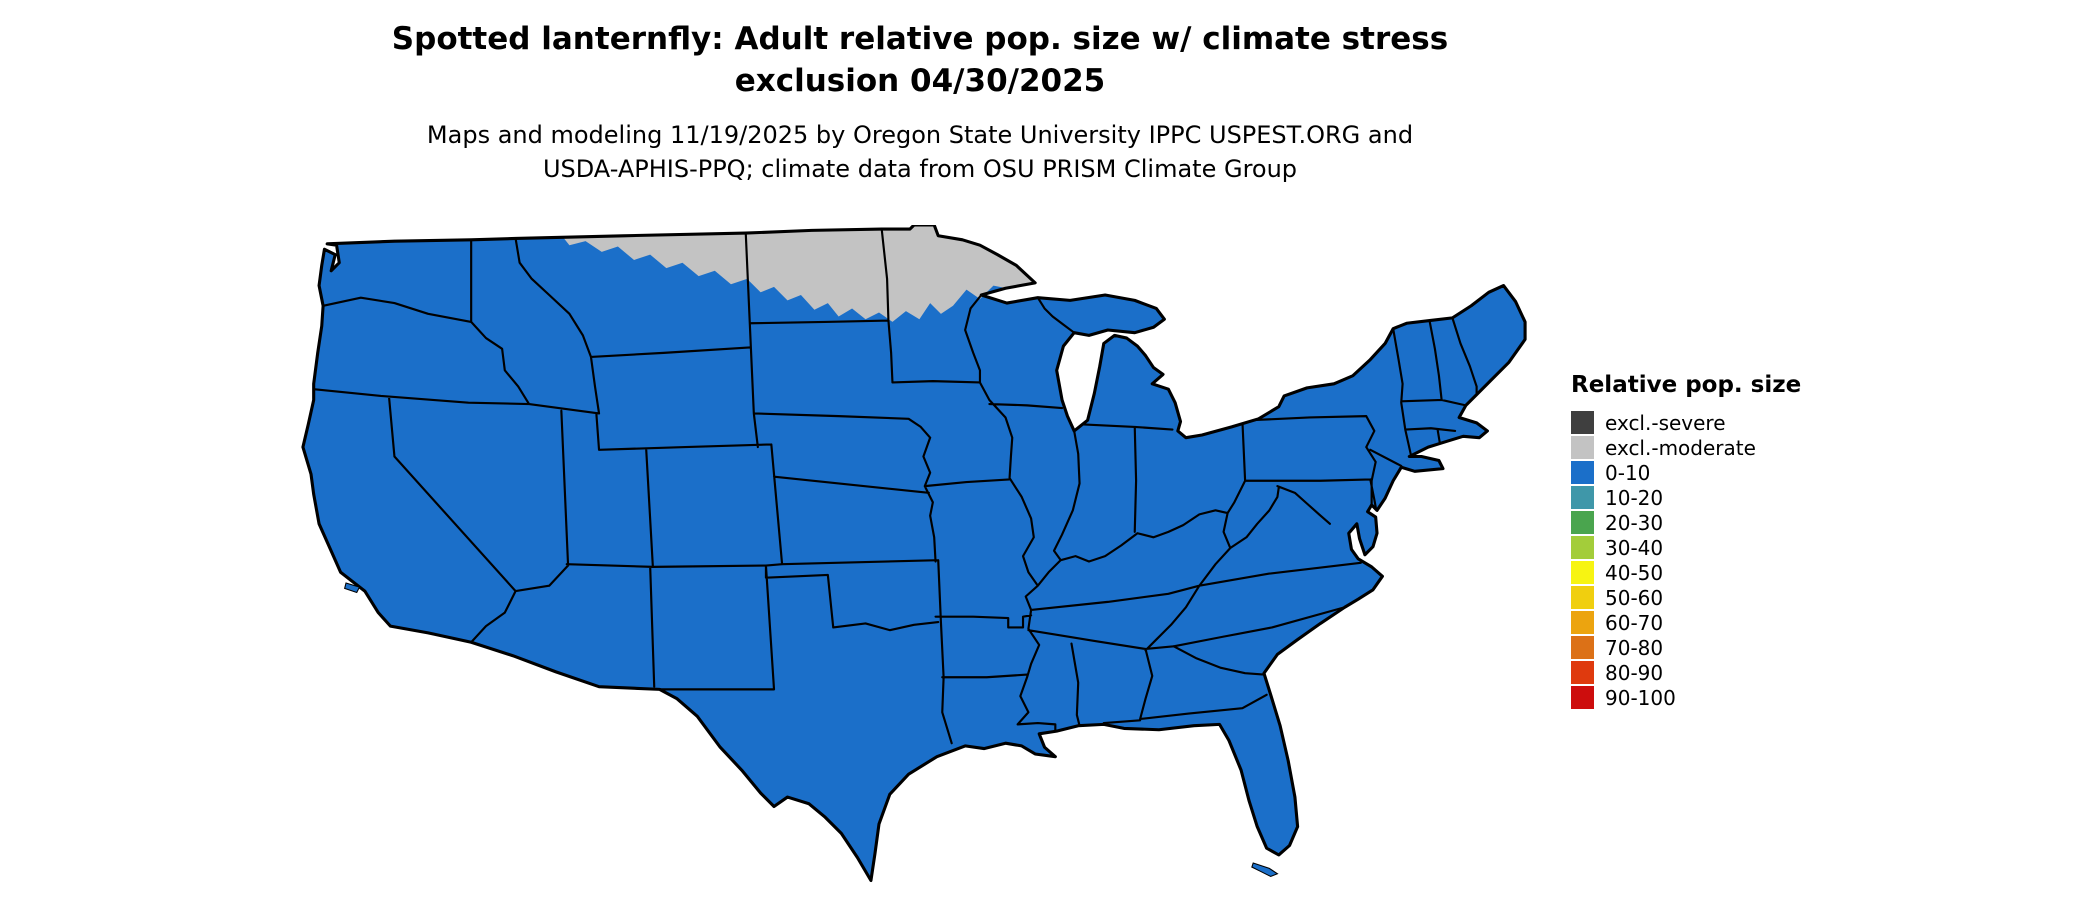  Describe the element at coordinates (1265, 870) in the screenshot. I see `florida-keys` at that location.